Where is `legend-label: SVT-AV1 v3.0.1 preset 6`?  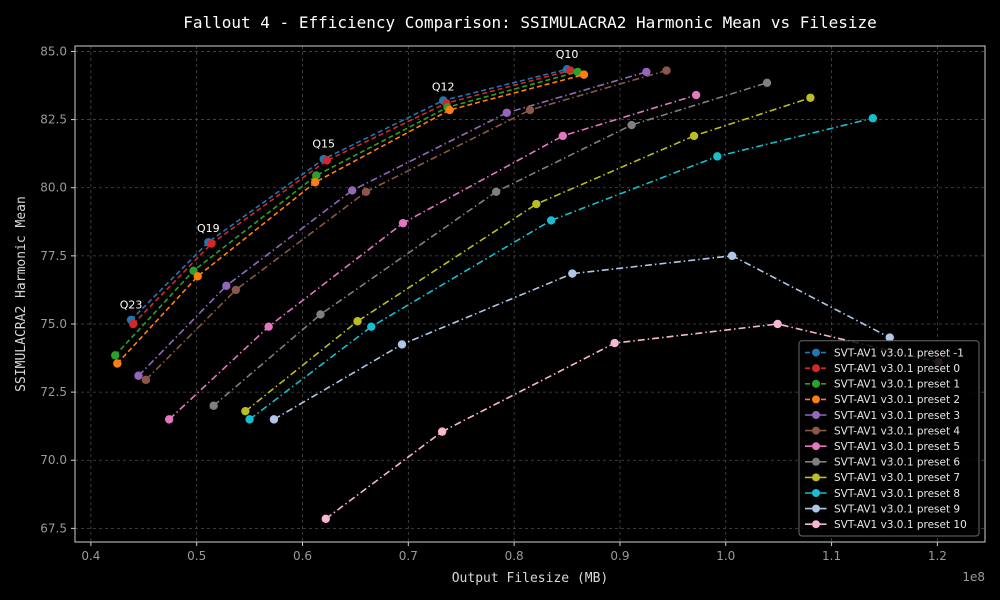 legend-label: SVT-AV1 v3.0.1 preset 6 is located at coordinates (897, 463).